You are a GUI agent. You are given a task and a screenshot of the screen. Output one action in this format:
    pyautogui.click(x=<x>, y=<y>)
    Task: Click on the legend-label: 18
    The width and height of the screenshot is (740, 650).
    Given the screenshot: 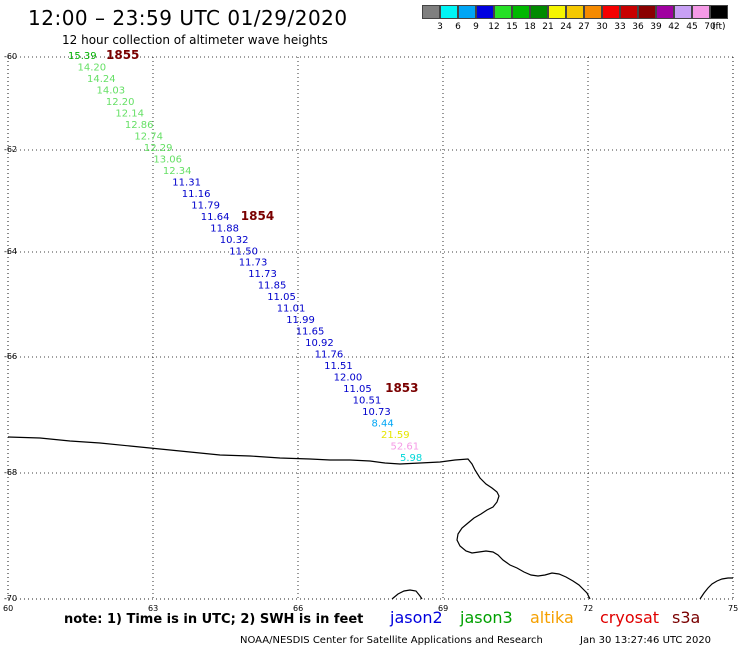 What is the action you would take?
    pyautogui.click(x=530, y=27)
    